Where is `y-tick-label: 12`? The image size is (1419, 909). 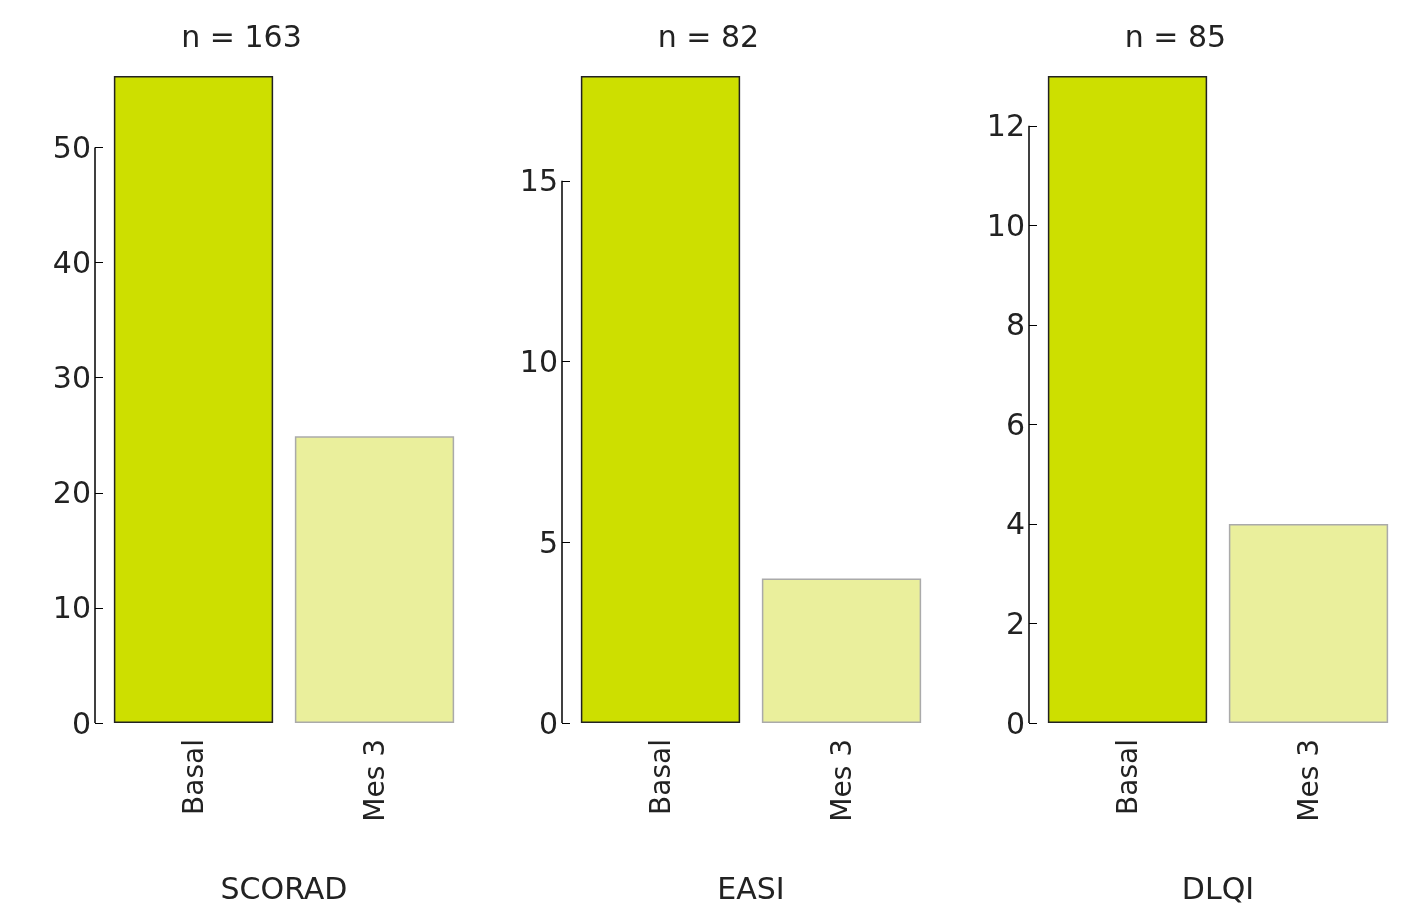 y-tick-label: 12 is located at coordinates (1005, 126).